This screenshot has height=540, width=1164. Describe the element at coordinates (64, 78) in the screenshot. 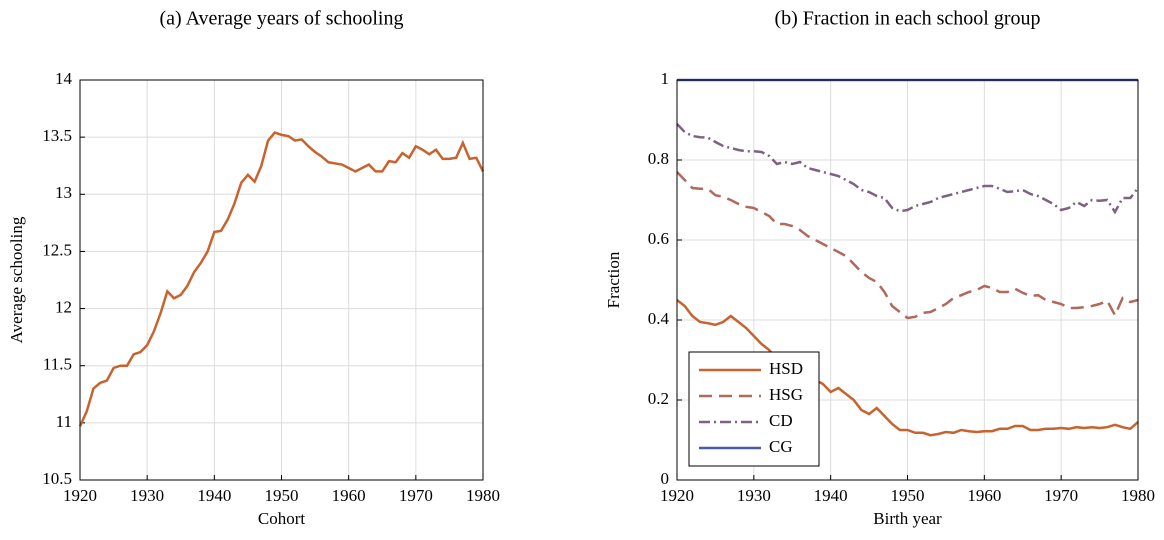

I see `y-tick-label: 14` at that location.